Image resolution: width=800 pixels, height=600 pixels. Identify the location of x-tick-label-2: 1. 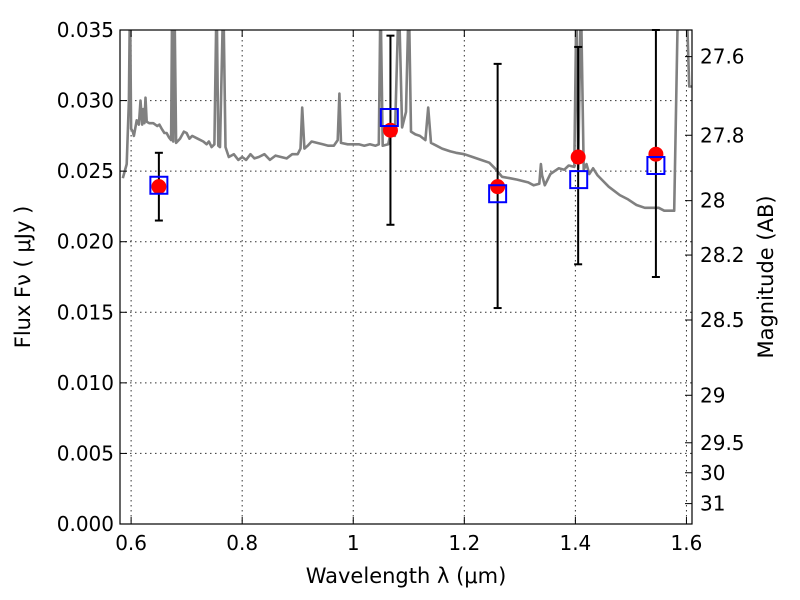
(353, 543).